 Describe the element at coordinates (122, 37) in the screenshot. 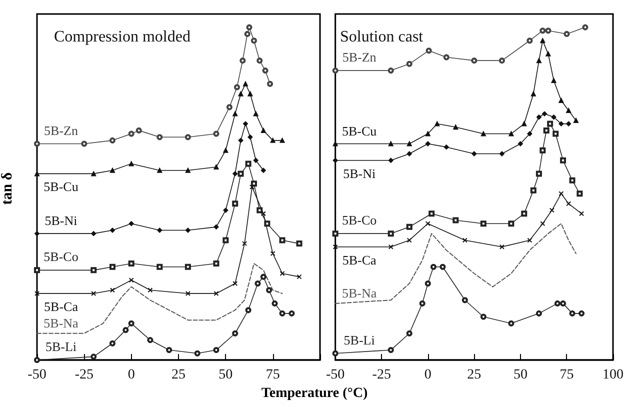

I see `chart-title: Compression molded` at that location.